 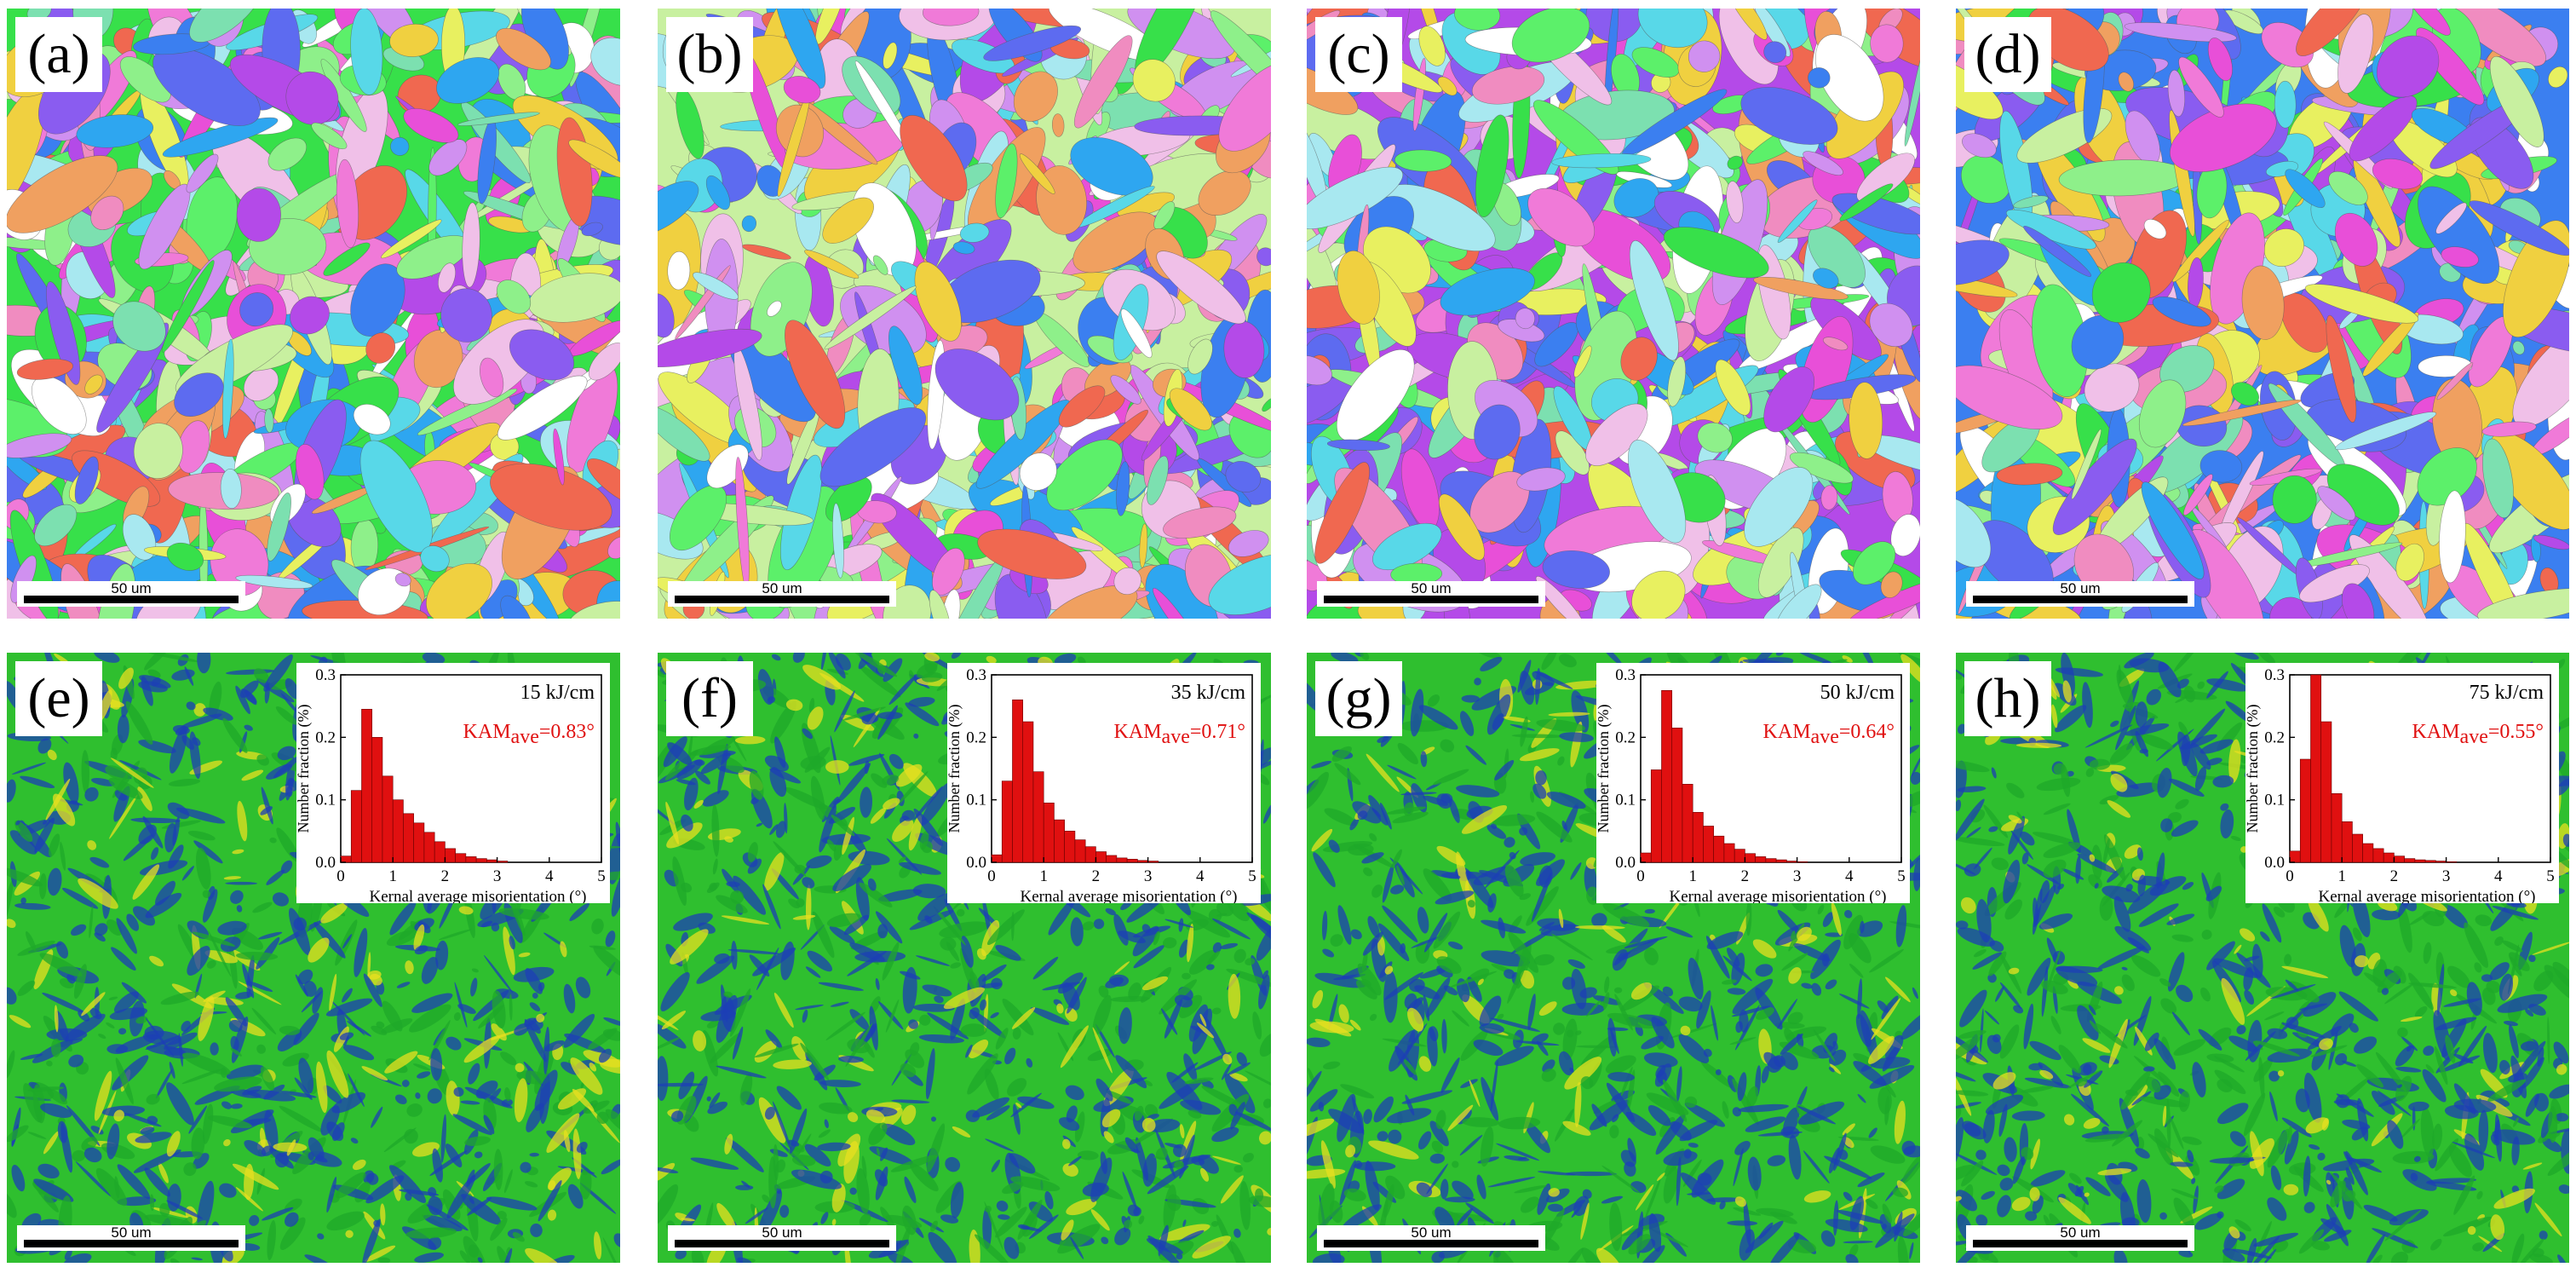 What do you see at coordinates (1176, 737) in the screenshot?
I see `kam-subscript: ave` at bounding box center [1176, 737].